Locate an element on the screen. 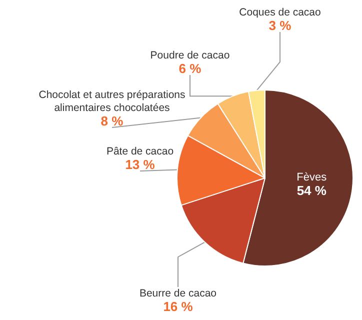  data-label: 13 % is located at coordinates (140, 164).